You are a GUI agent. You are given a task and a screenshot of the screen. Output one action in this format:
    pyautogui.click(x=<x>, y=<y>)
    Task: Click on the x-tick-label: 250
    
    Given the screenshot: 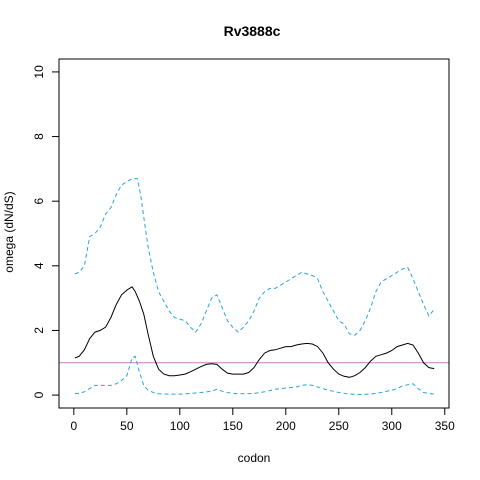 What is the action you would take?
    pyautogui.click(x=339, y=426)
    